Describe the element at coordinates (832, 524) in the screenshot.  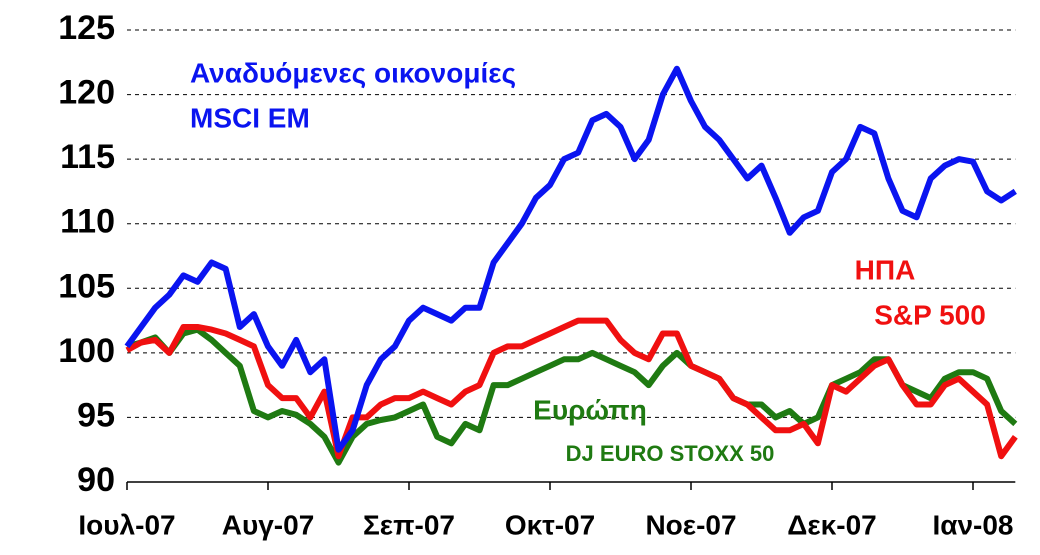
I see `x-tick-label: Δεκ-07` at that location.